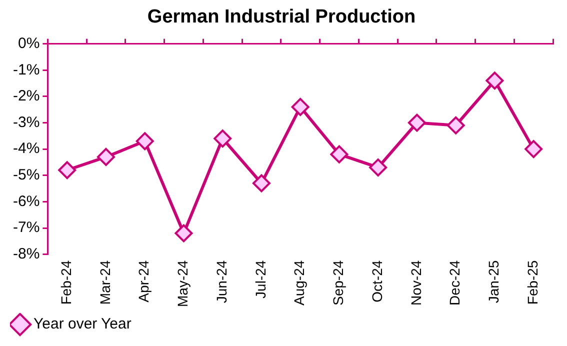  I want to click on legend-label: Year over Year, so click(83, 324).